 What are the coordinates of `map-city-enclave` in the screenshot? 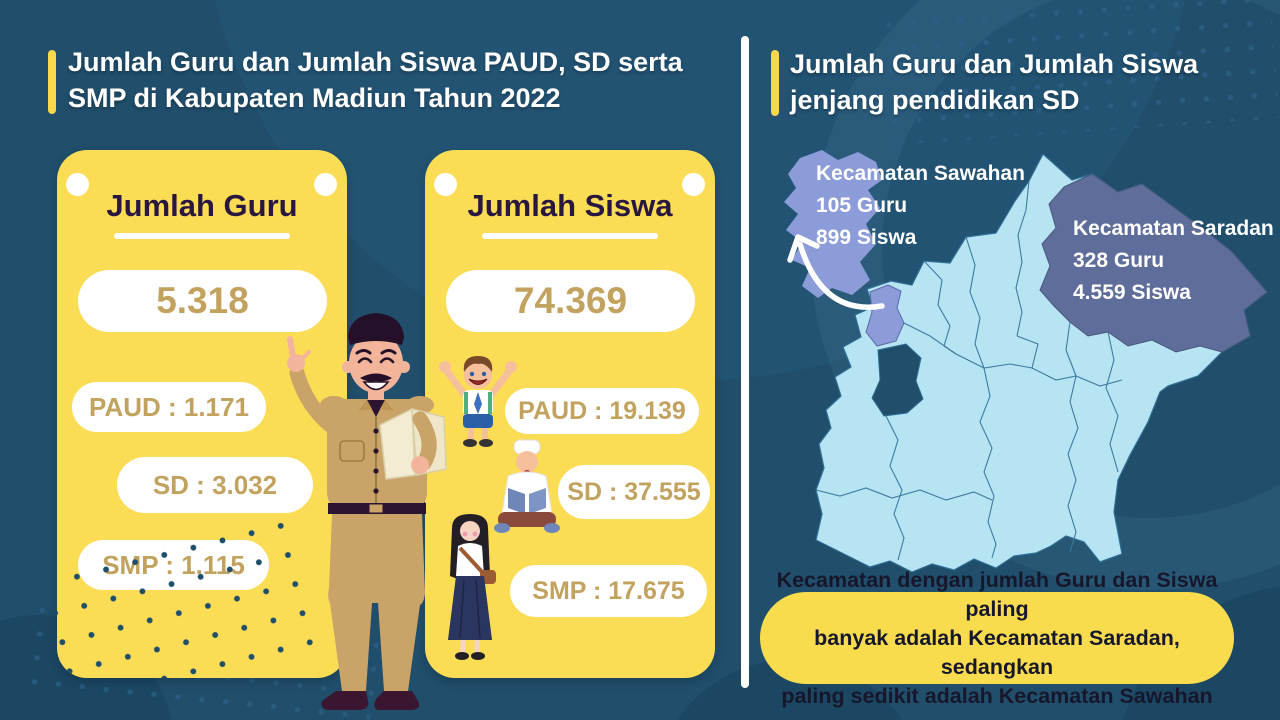 It's located at (897, 380).